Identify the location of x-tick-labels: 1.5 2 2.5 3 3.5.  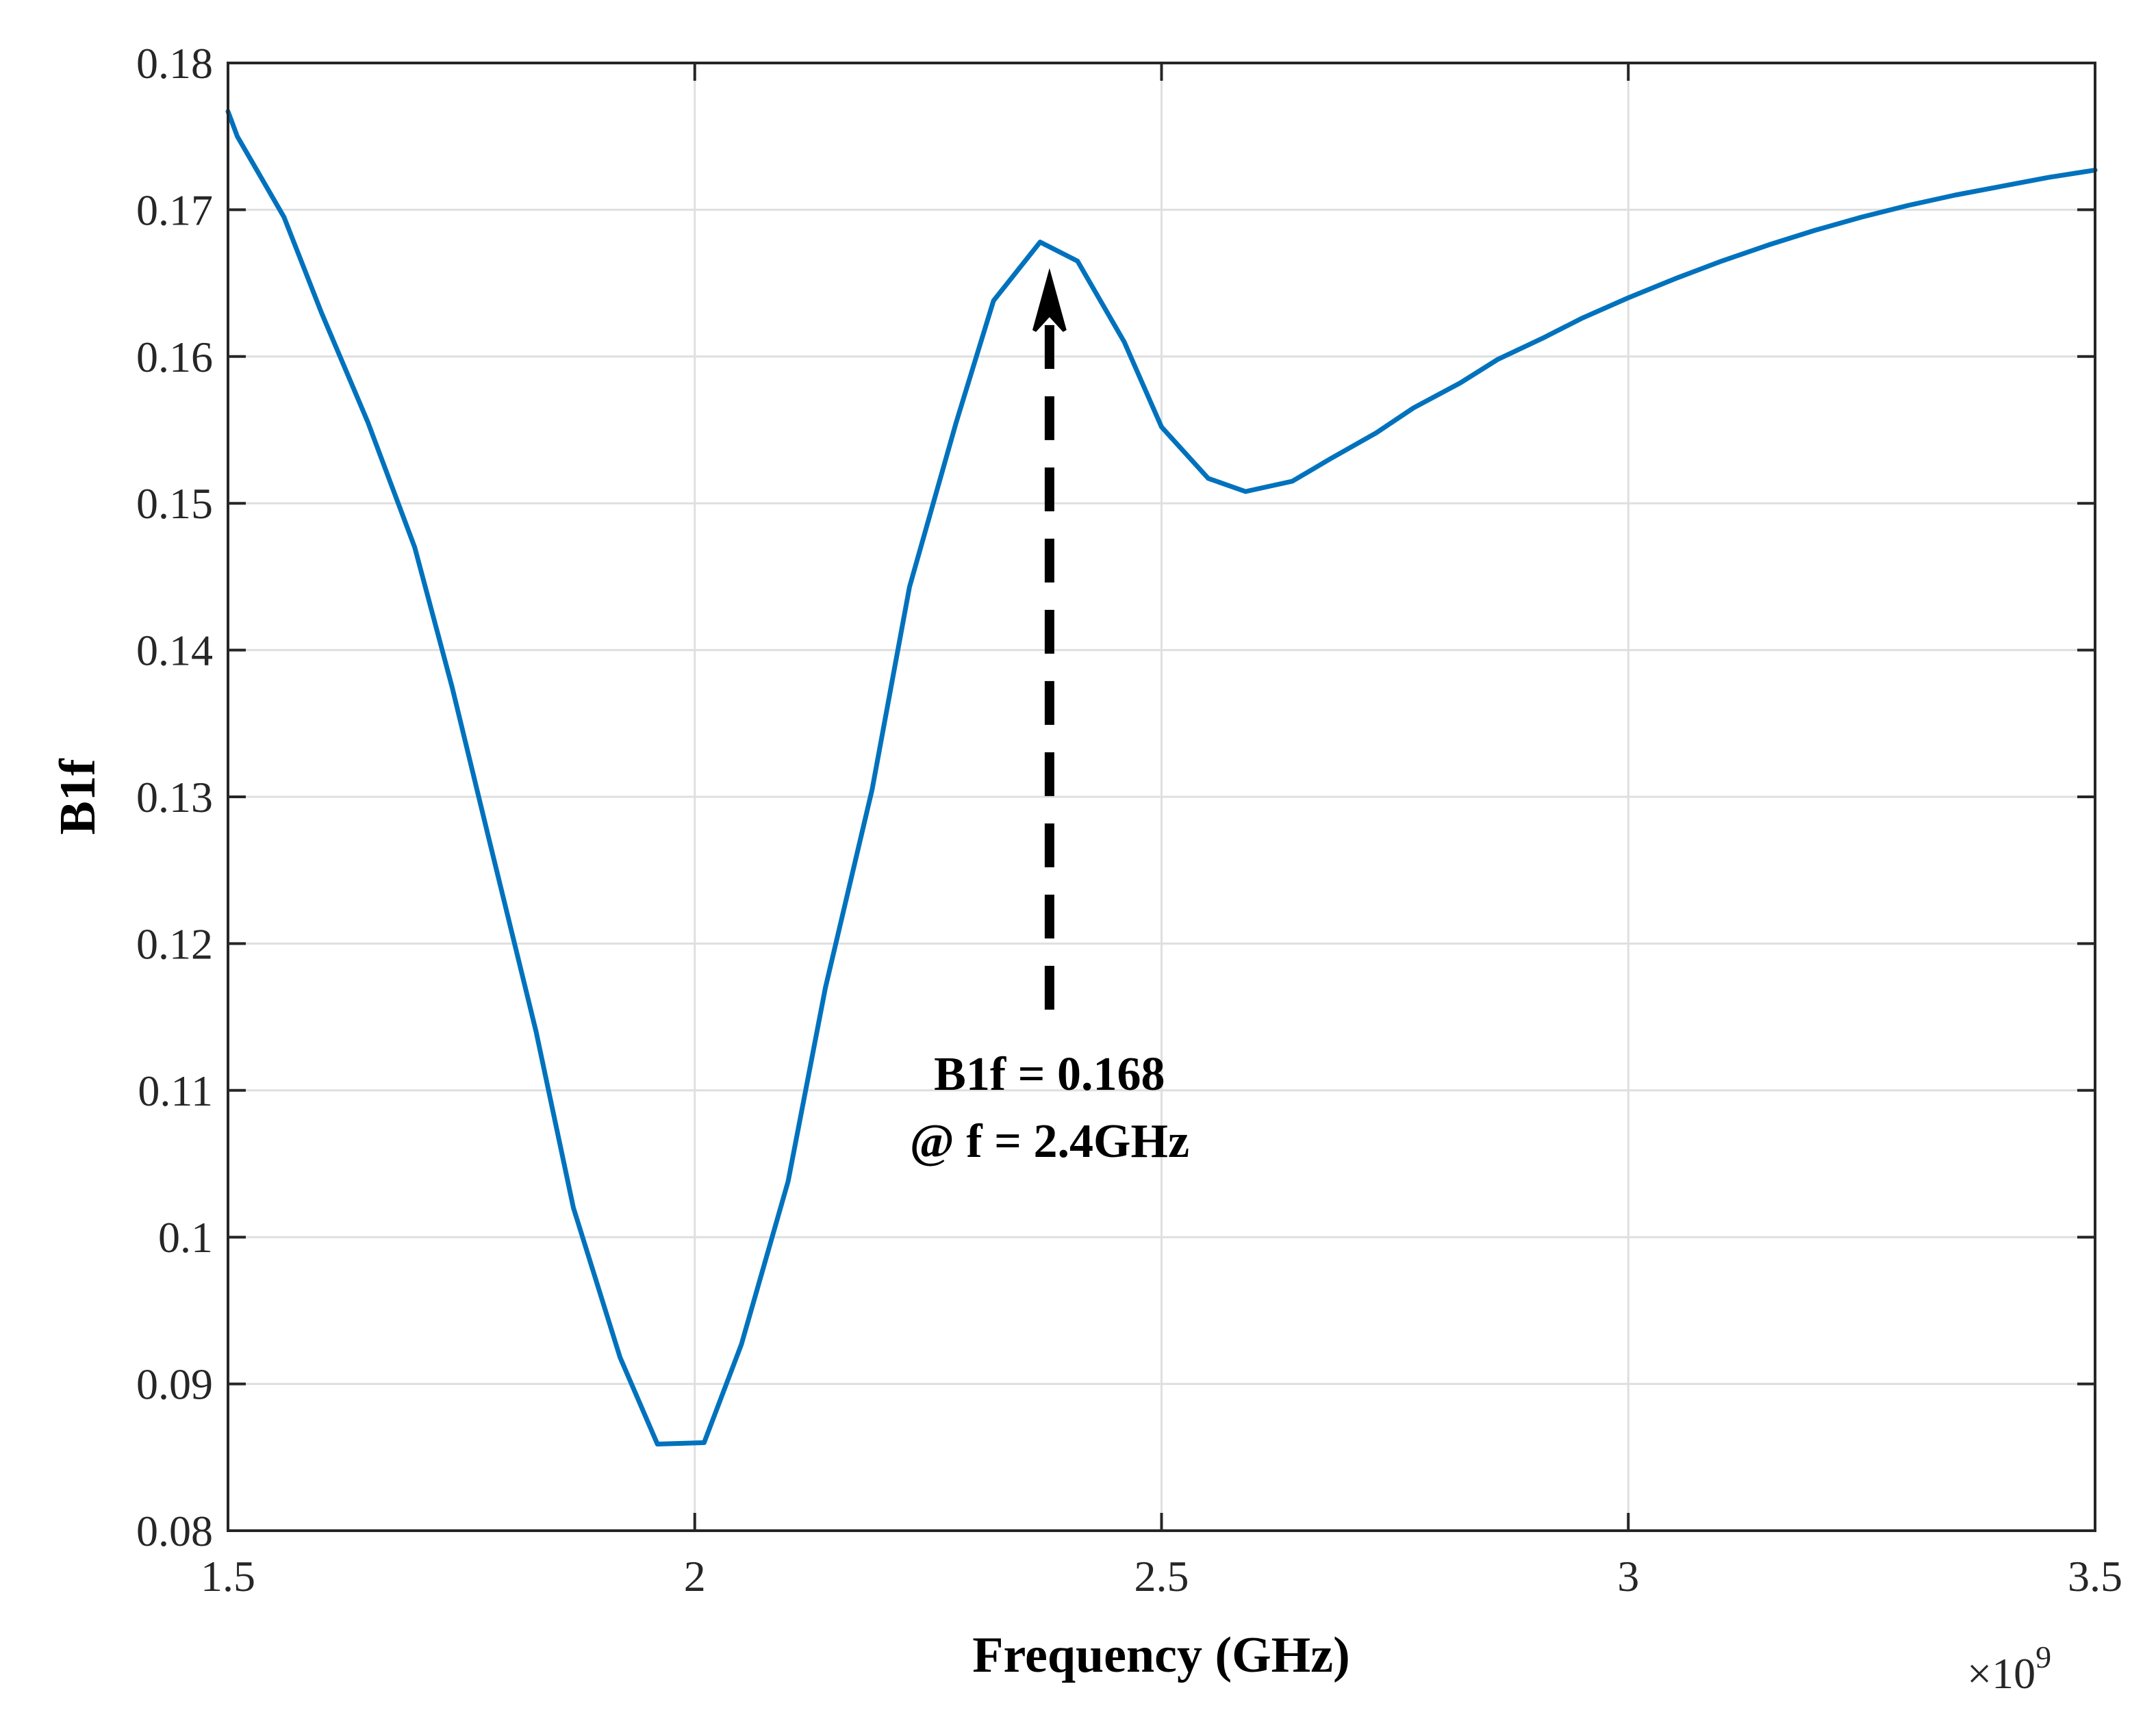
(1161, 1576).